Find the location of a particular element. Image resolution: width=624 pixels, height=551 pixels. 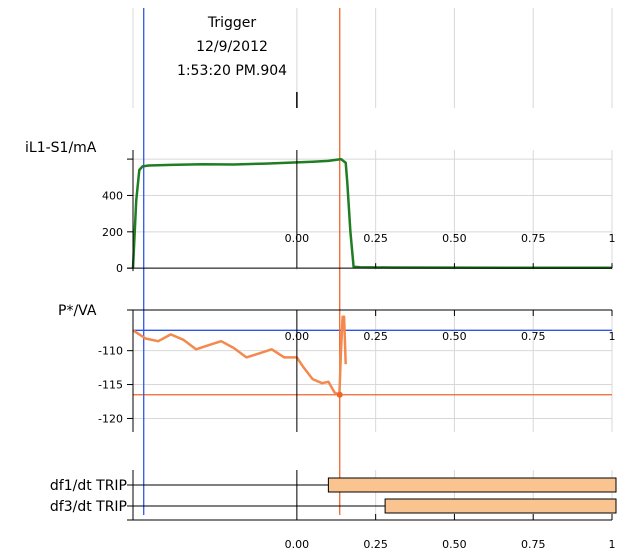

y-axis-label-current: iL1-S1/mA is located at coordinates (61, 148).